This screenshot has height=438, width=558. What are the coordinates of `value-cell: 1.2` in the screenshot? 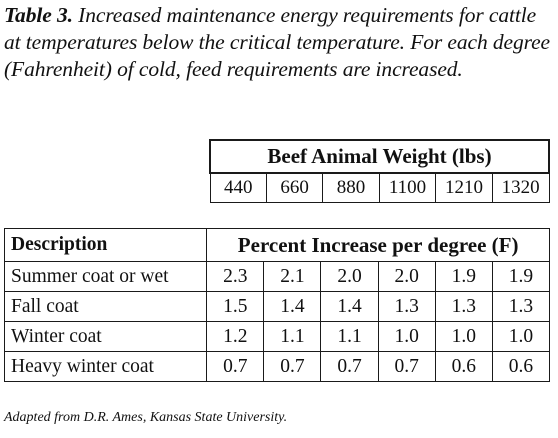 It's located at (235, 336).